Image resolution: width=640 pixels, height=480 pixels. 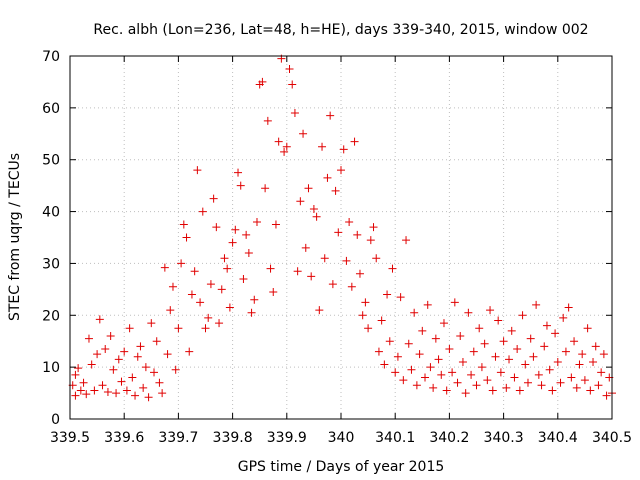 What do you see at coordinates (233, 438) in the screenshot?
I see `x-tick-label: 339.8` at bounding box center [233, 438].